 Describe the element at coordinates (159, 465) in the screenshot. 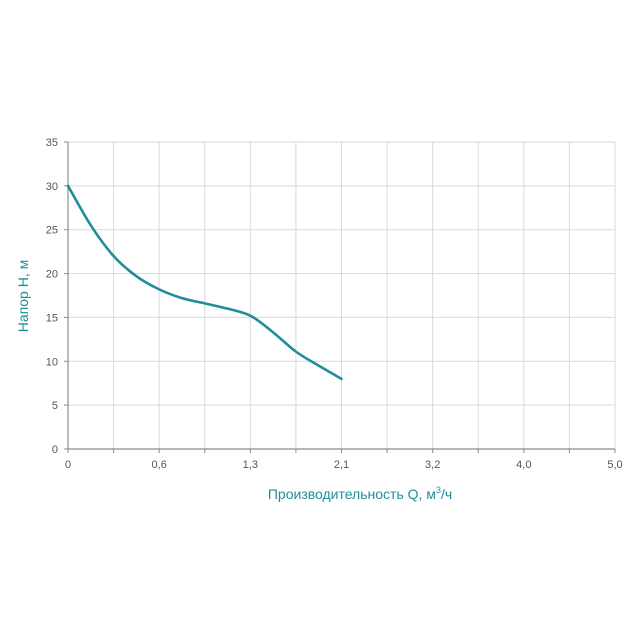

I see `x-tick-label: 0,6` at that location.